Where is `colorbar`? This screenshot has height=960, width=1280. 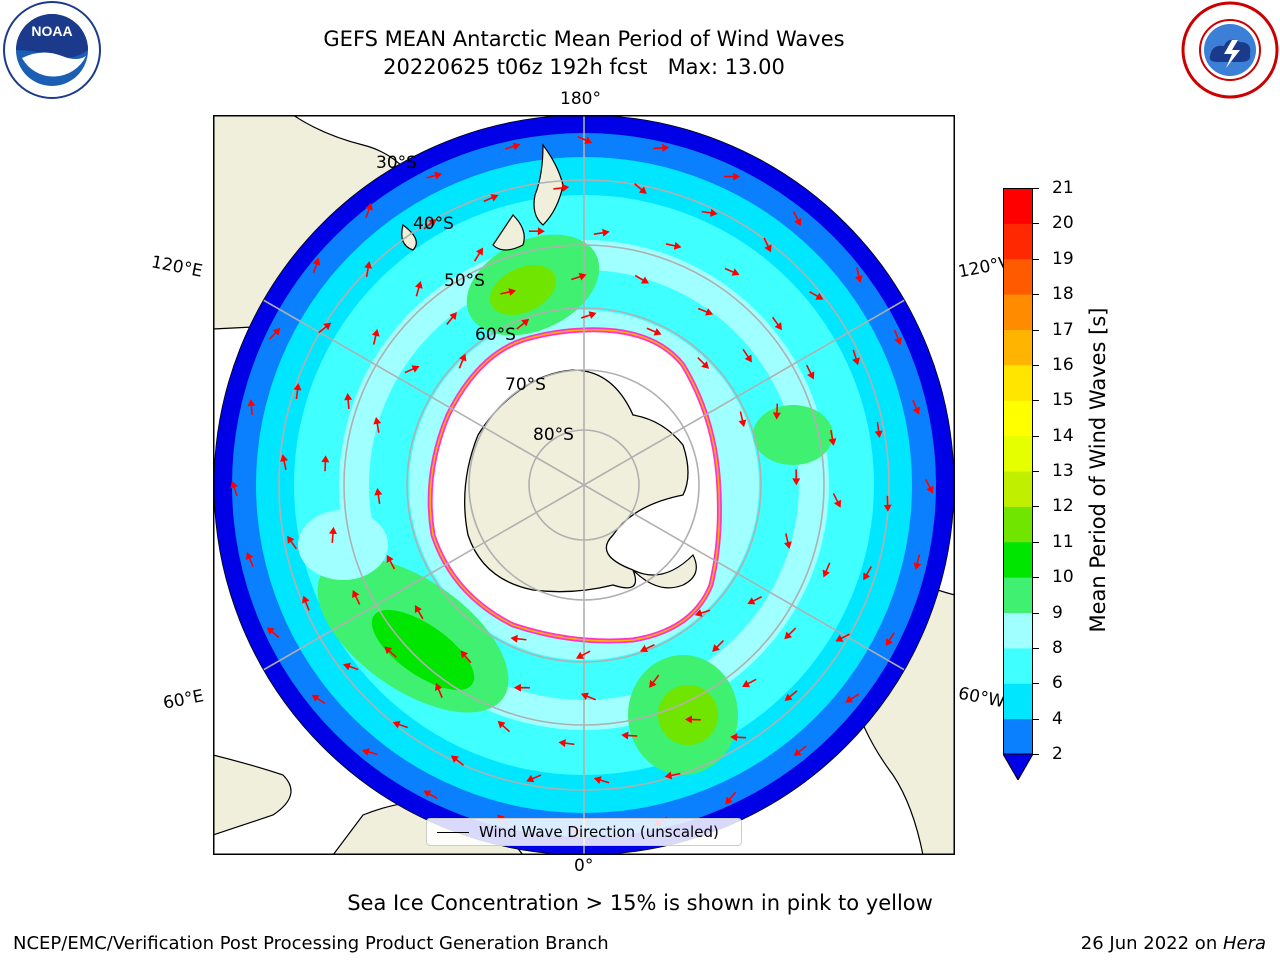
colorbar is located at coordinates (1018, 484).